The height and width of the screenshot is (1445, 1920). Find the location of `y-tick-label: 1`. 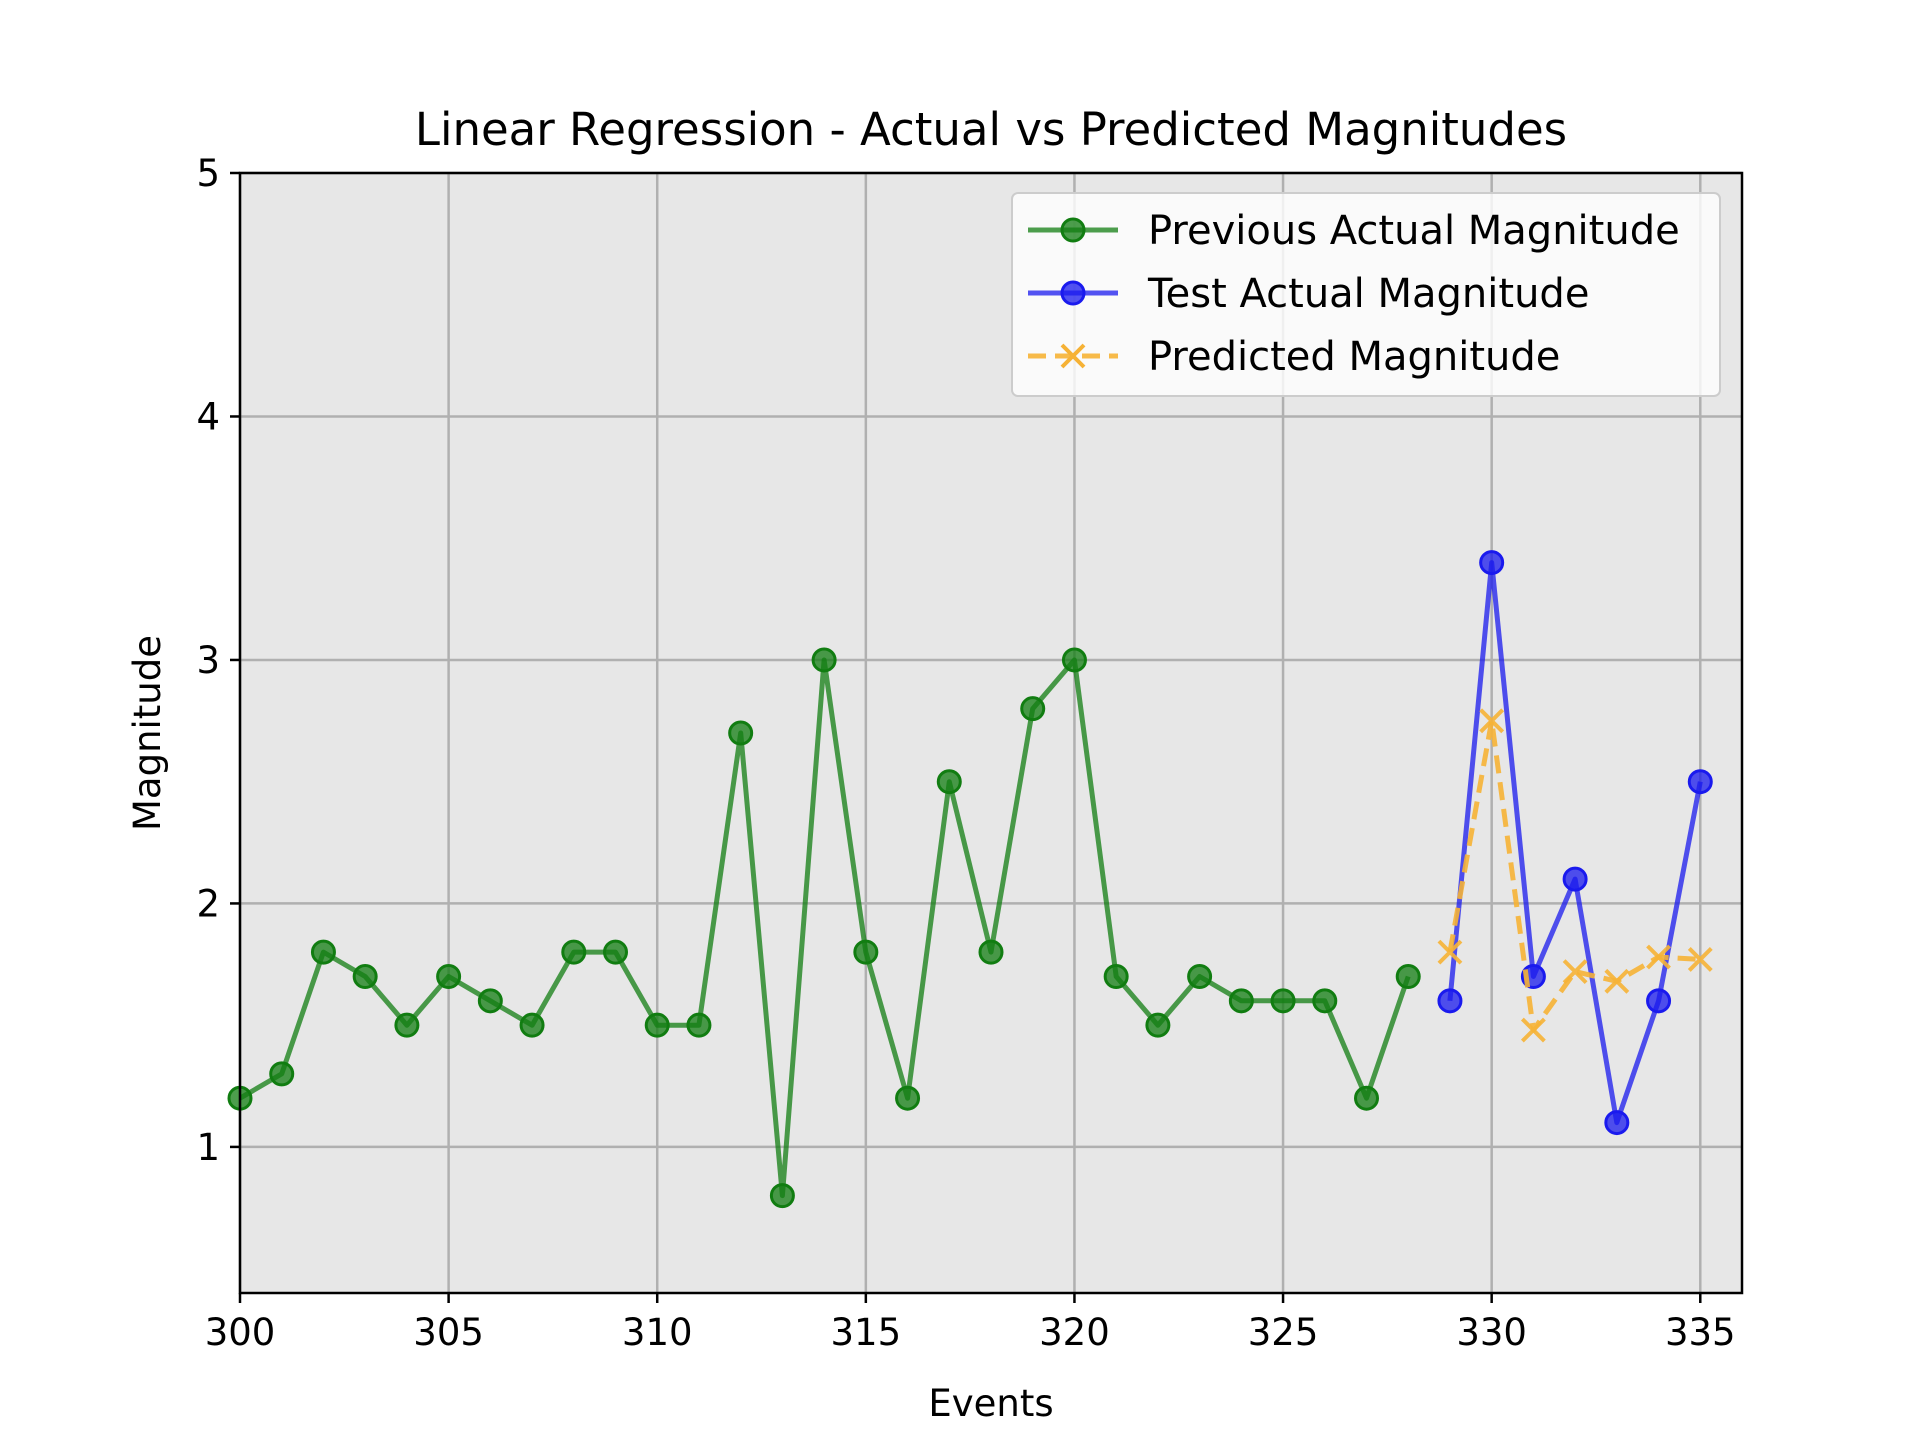

y-tick-label: 1 is located at coordinates (208, 1147).